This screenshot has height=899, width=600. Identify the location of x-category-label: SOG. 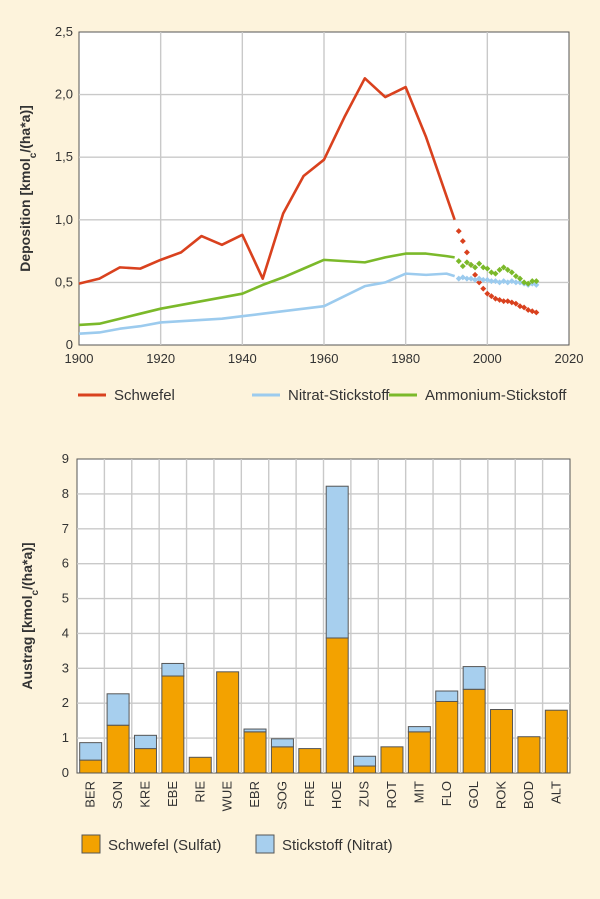
(281, 795).